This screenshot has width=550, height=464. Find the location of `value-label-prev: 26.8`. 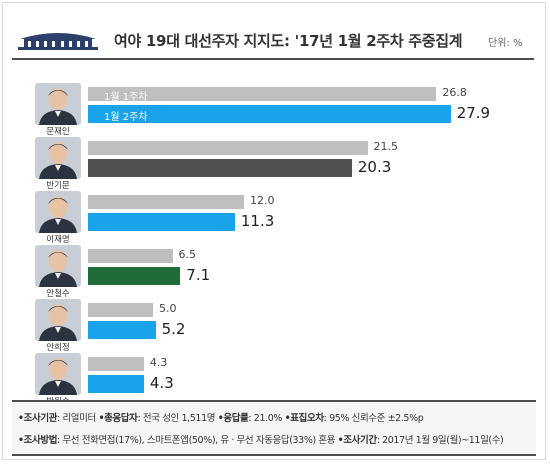

value-label-prev: 26.8 is located at coordinates (454, 92).